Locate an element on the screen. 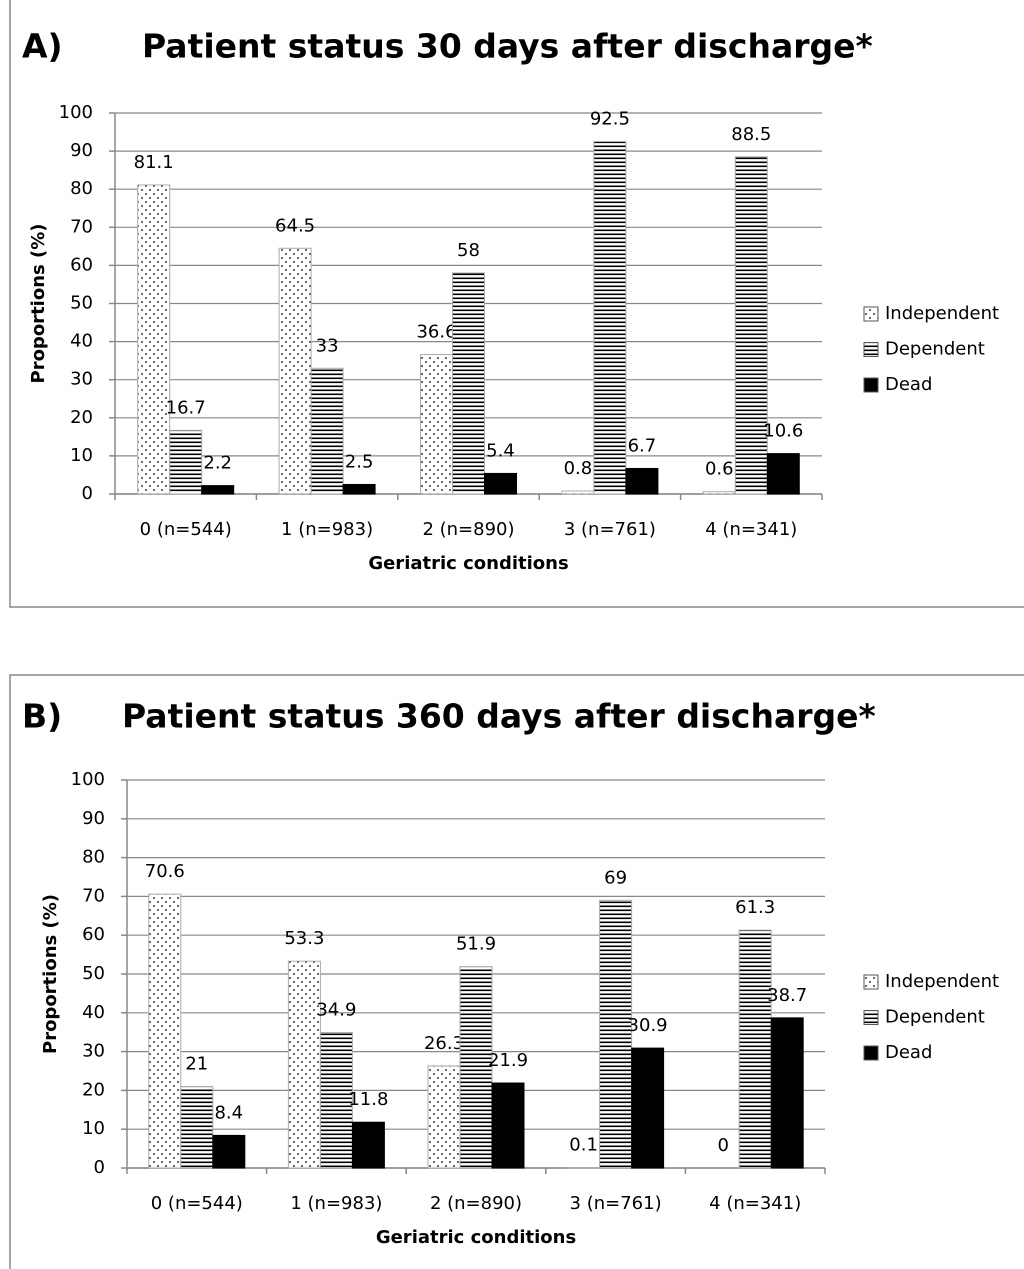 The image size is (1024, 1269). y-tick-label: 30 is located at coordinates (81, 379).